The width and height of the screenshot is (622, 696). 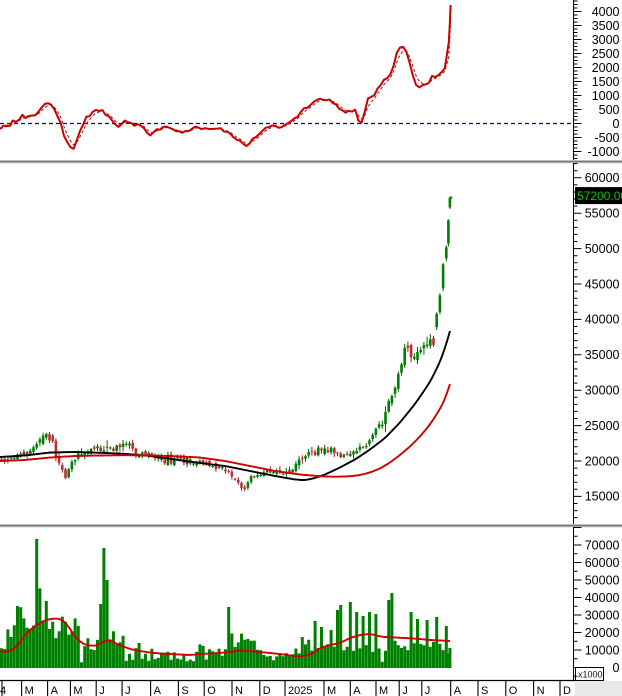 I want to click on svg-text: 70000, so click(x=602, y=545).